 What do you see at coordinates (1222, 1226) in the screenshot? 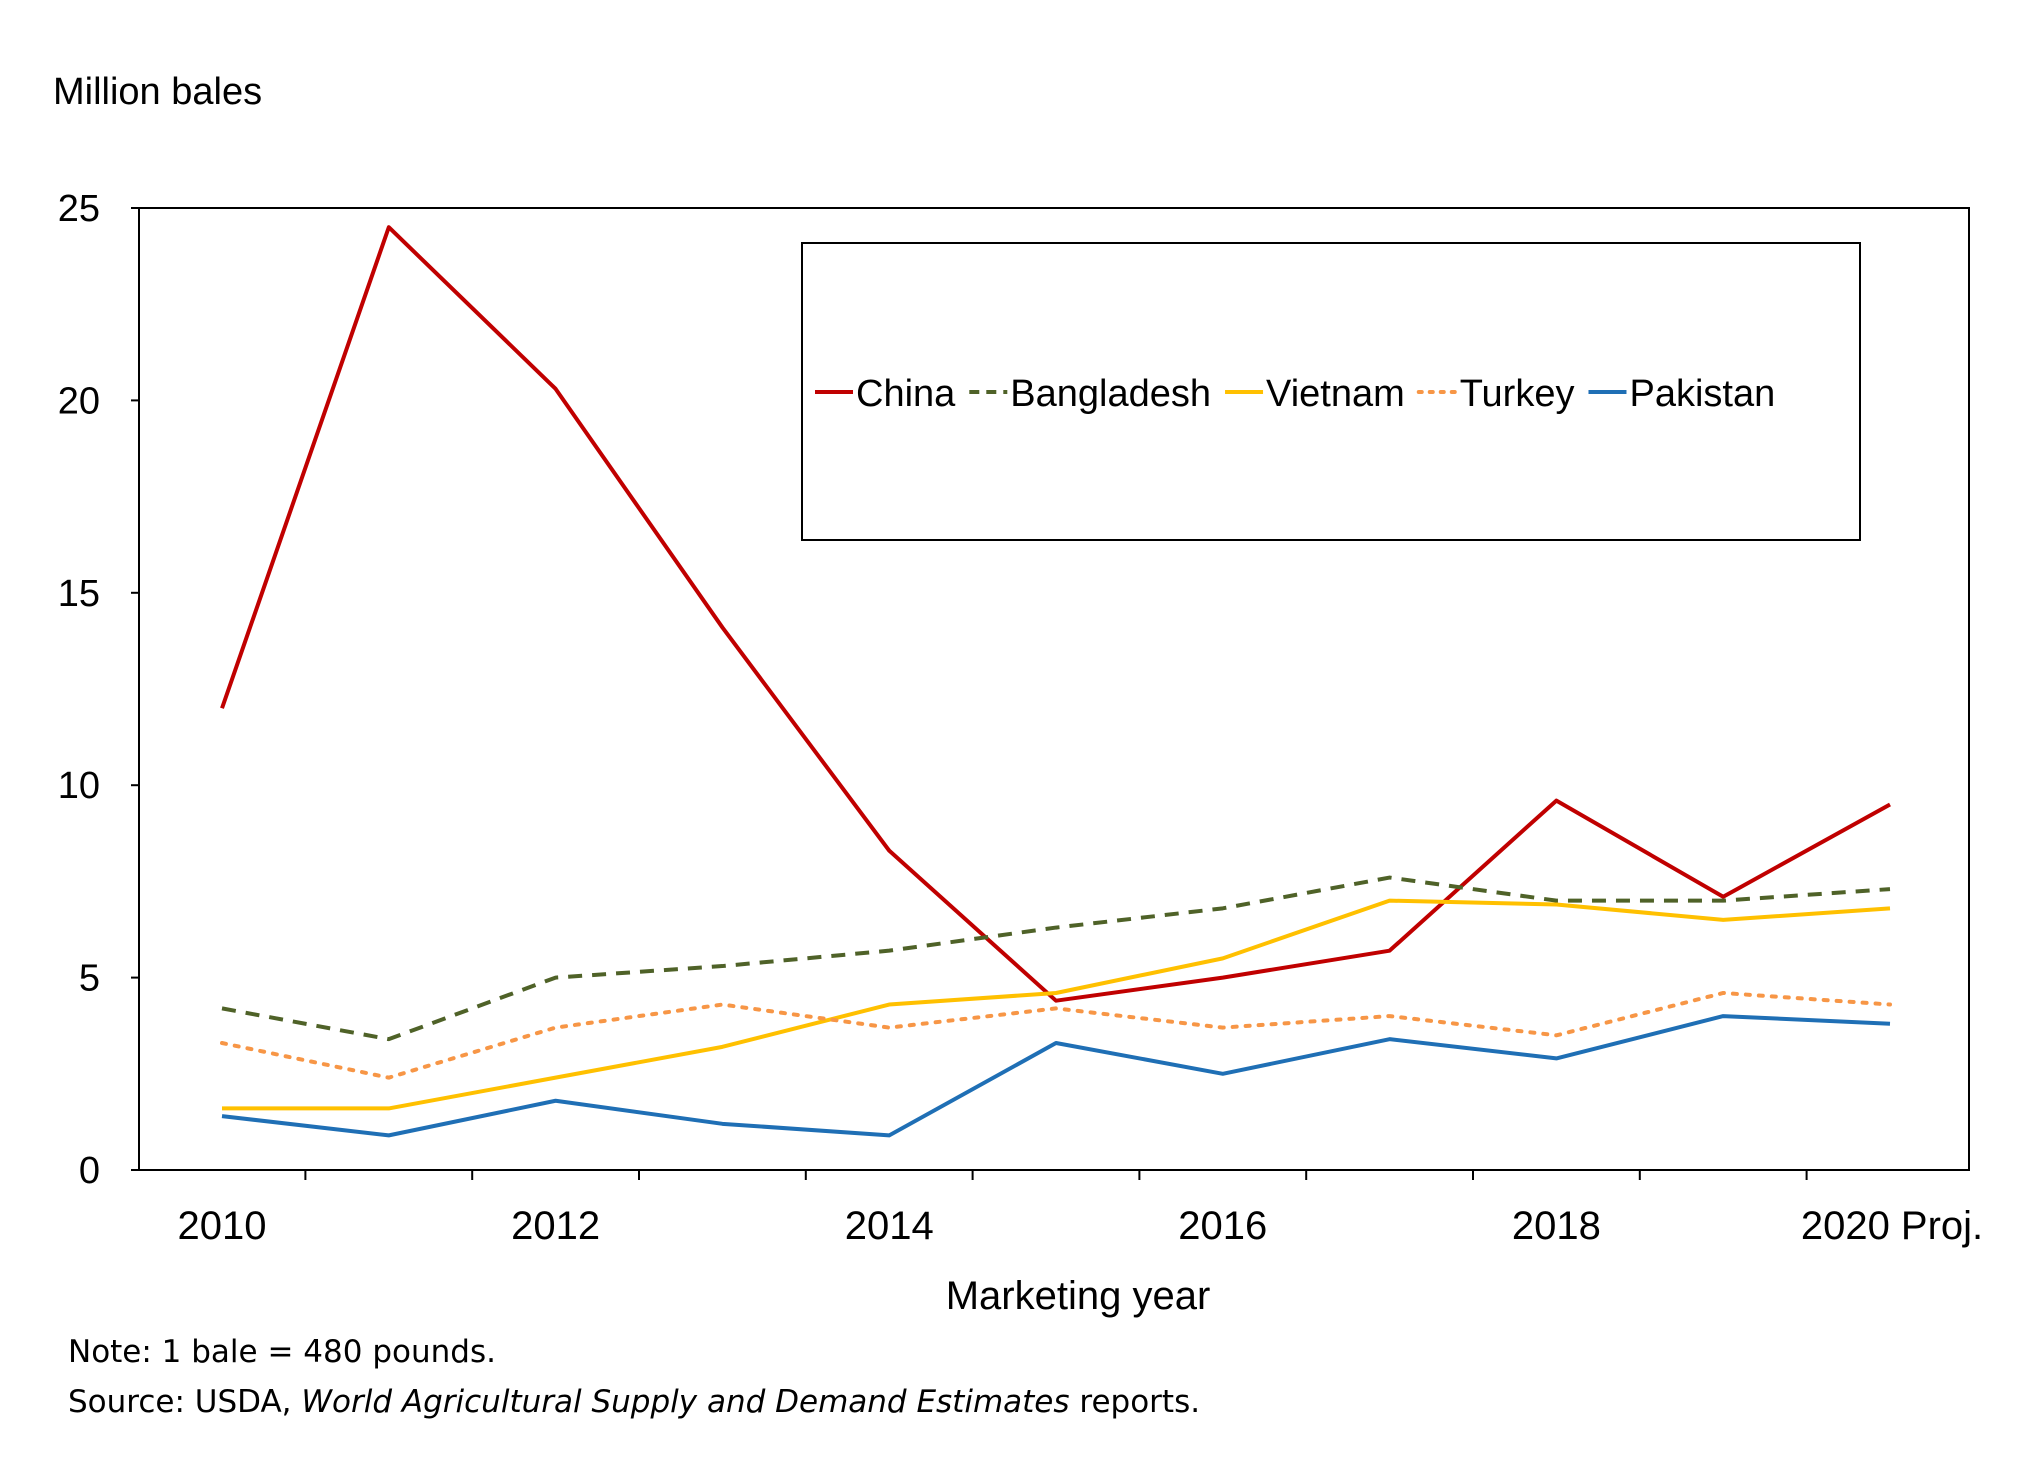
I see `x-tick-label: 2016` at bounding box center [1222, 1226].